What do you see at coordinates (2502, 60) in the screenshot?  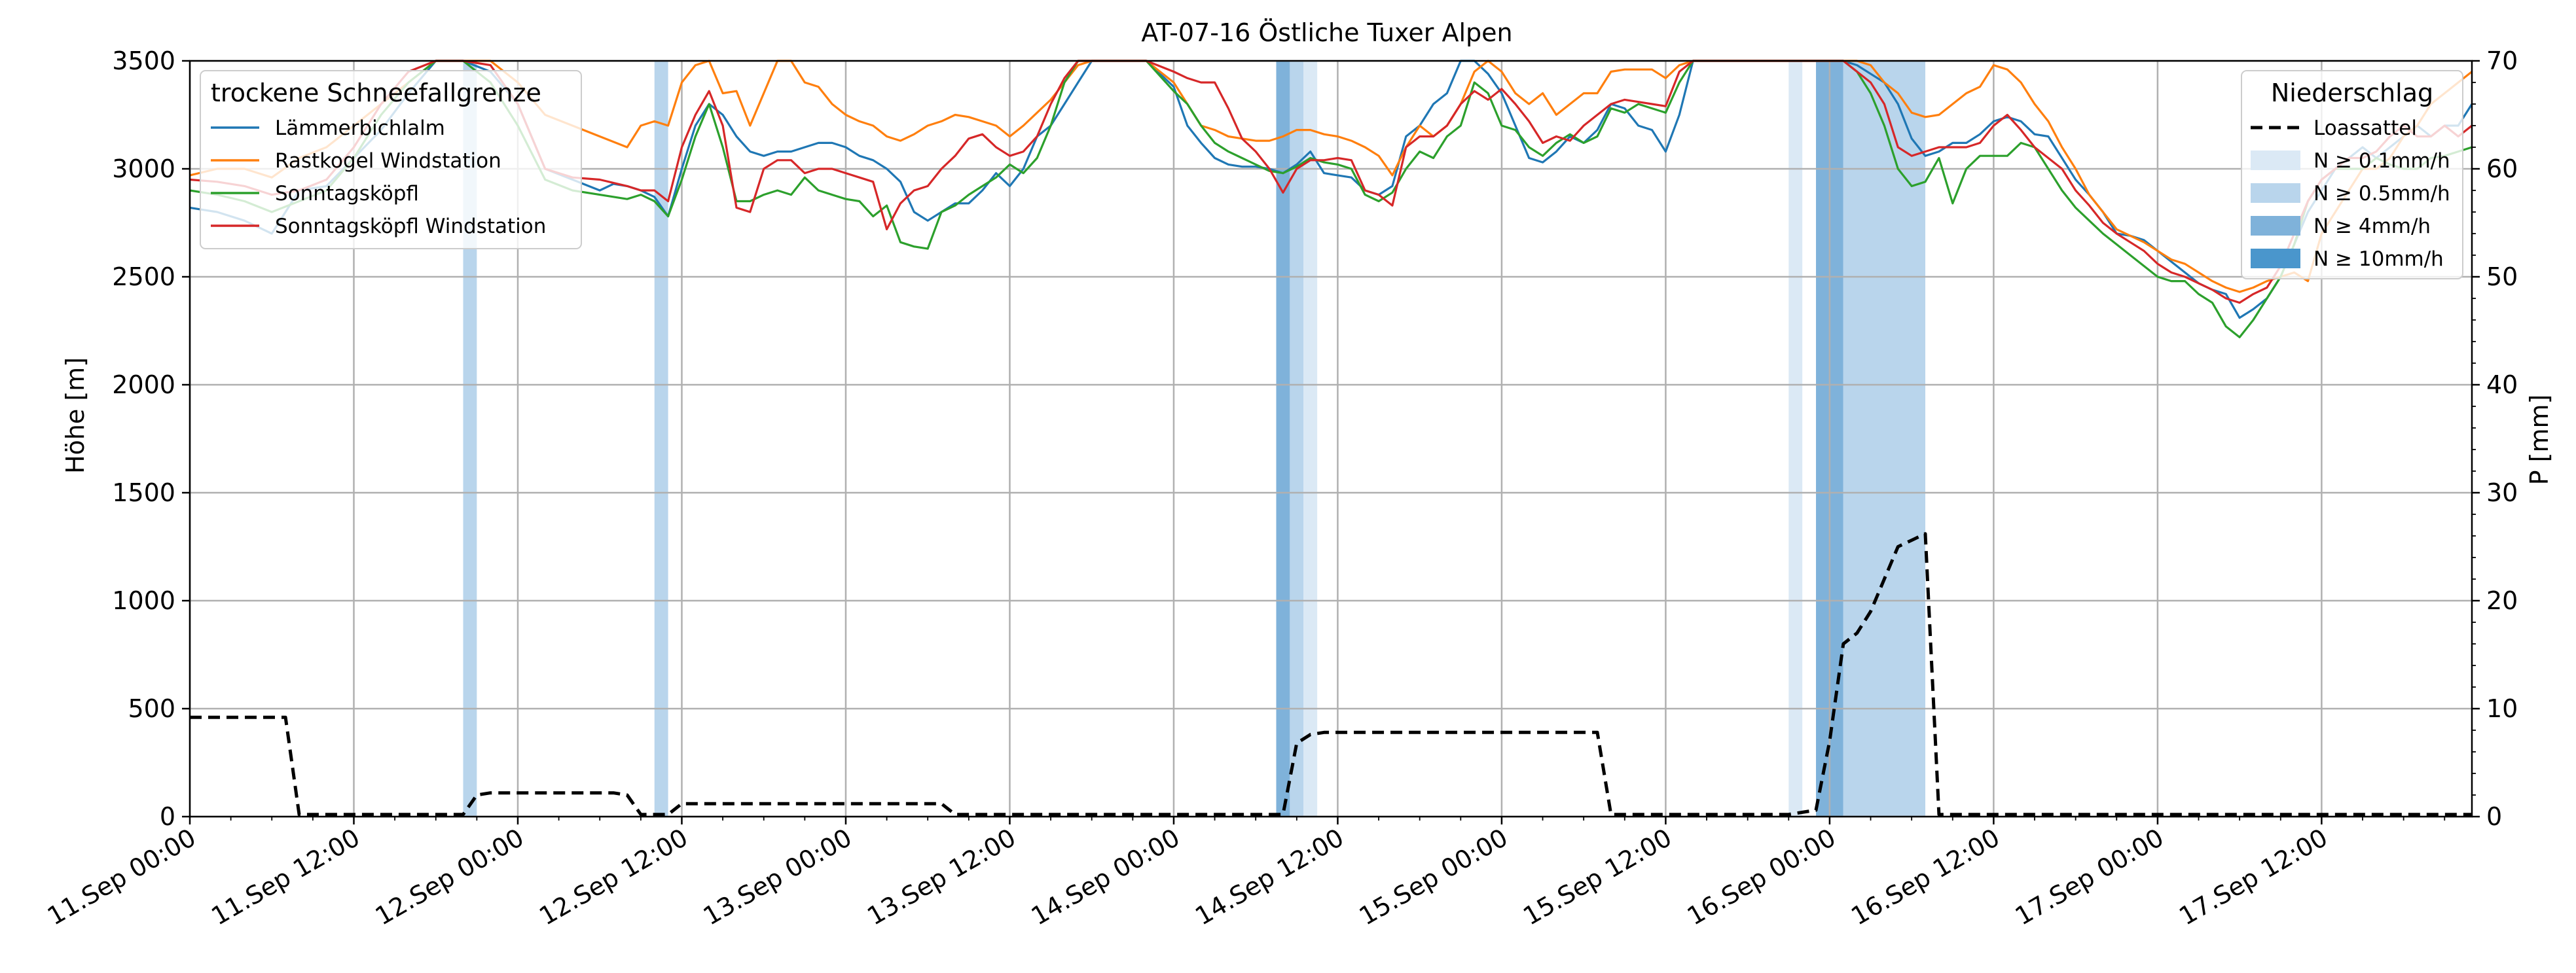 I see `y2-tick-label: 70` at bounding box center [2502, 60].